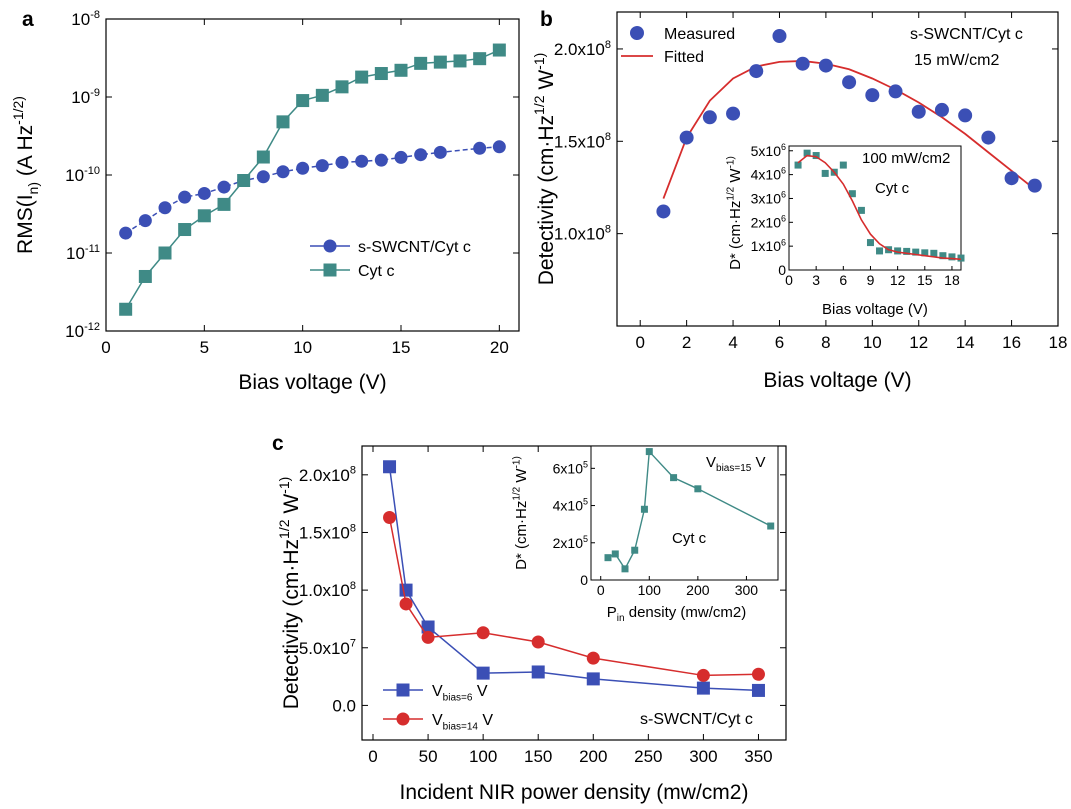  I want to click on inset-y-tick-label: 4x105​, so click(570, 505).